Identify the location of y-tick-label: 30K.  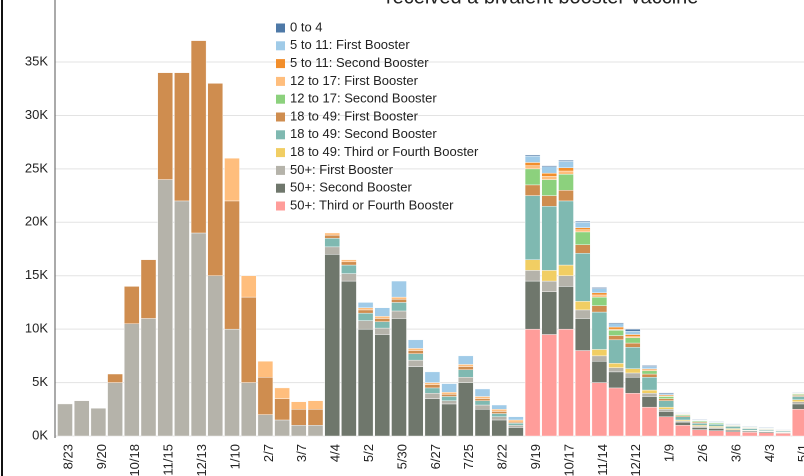
(36, 114).